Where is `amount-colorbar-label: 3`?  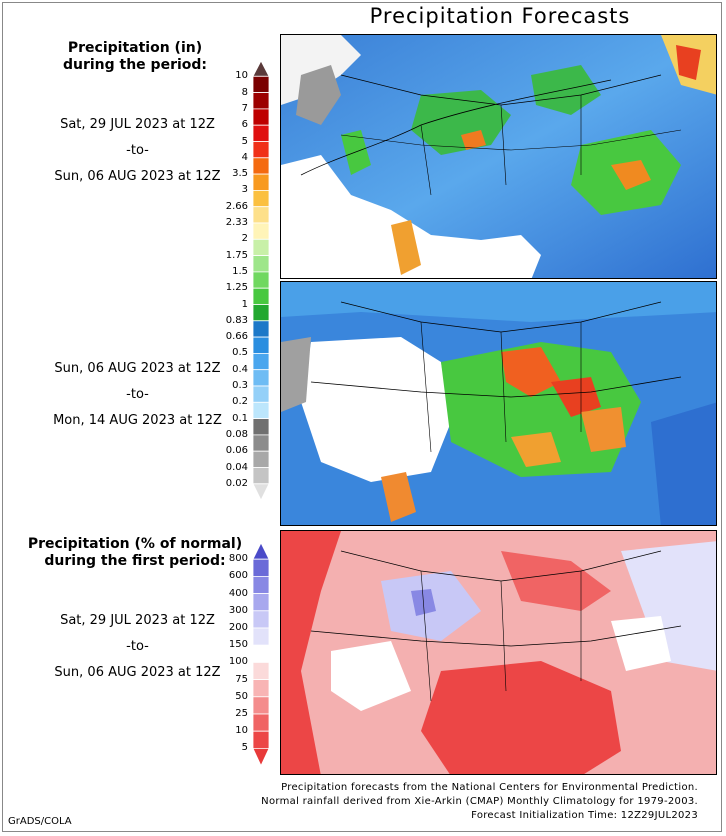
amount-colorbar-label: 3 is located at coordinates (244, 190).